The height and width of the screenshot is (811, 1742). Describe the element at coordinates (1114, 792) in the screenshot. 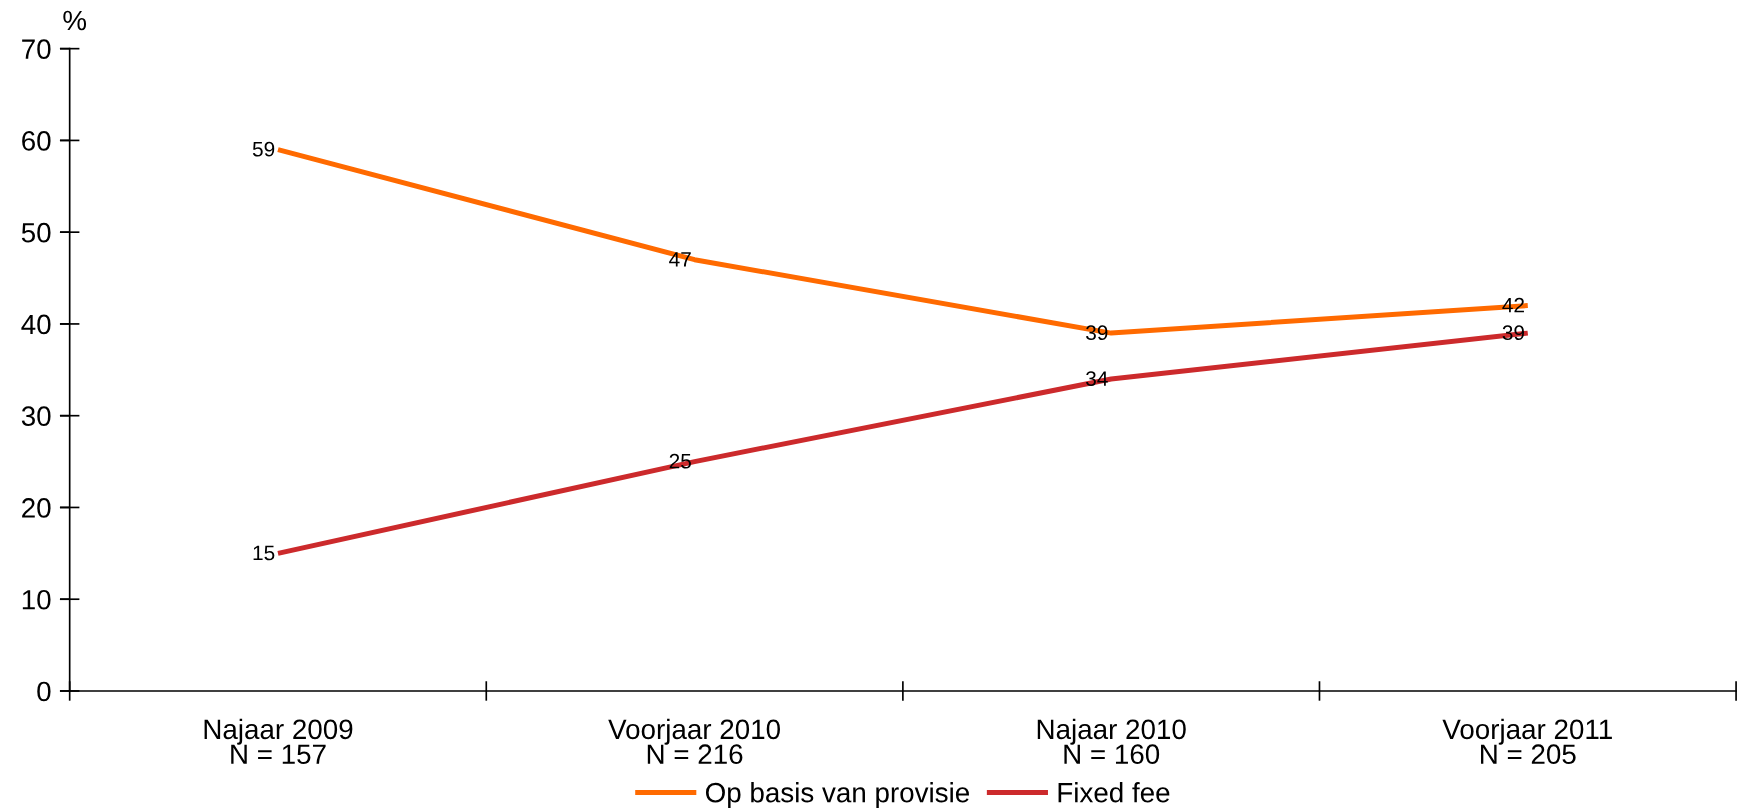

I see `legend-label: Fixed fee` at that location.